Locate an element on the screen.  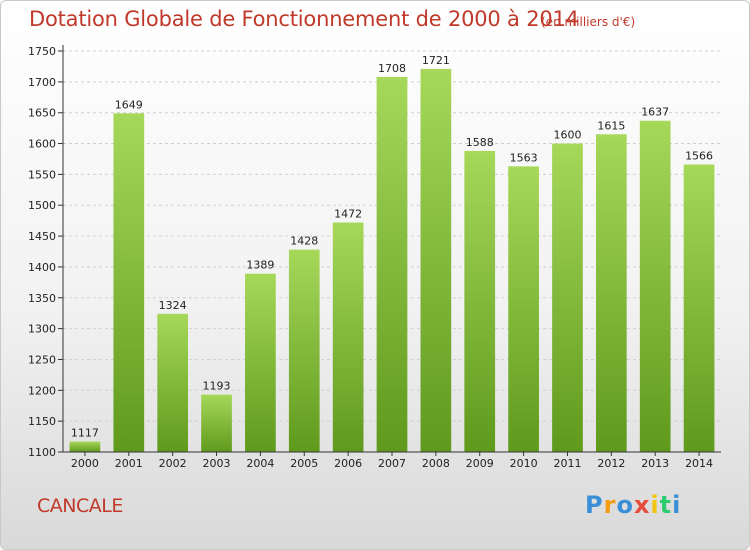
logo-letter: r is located at coordinates (610, 505).